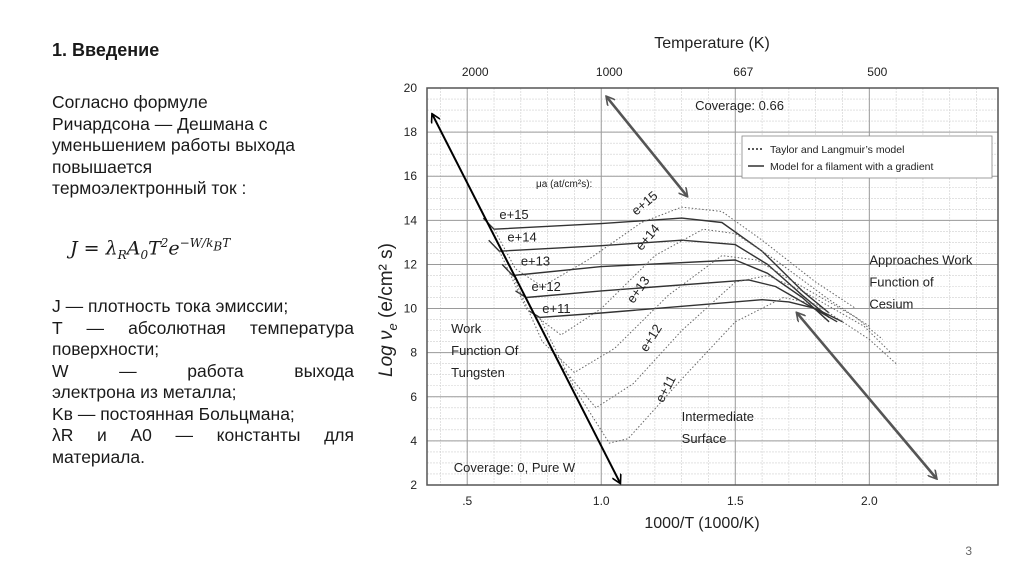  What do you see at coordinates (203, 435) in the screenshot?
I see `definition-line: λR и A0 — константы для` at bounding box center [203, 435].